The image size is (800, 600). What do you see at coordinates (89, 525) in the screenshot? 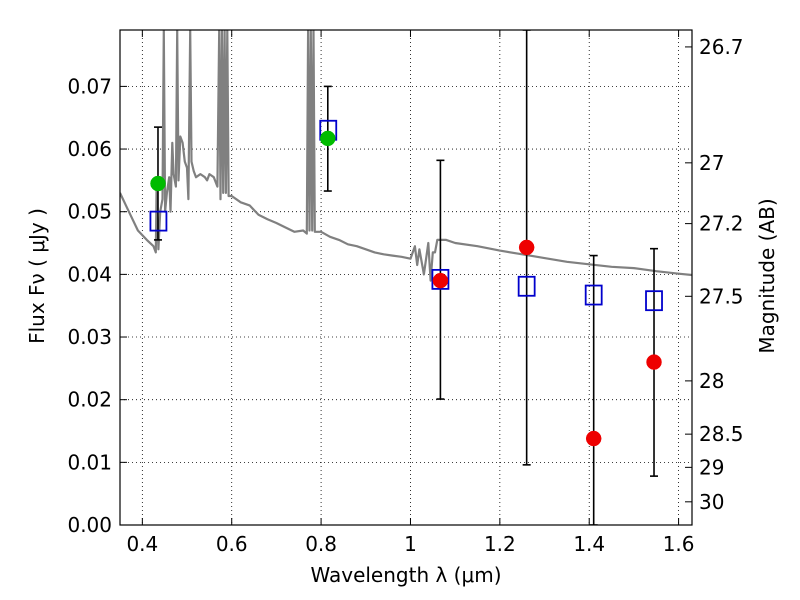
I see `y-tick-label: 0.00` at bounding box center [89, 525].